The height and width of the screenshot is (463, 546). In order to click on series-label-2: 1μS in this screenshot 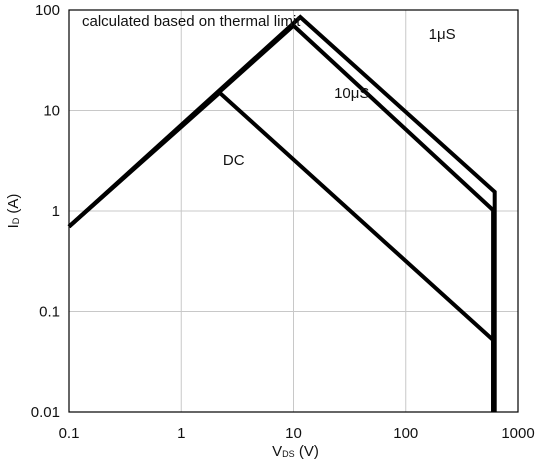, I will do `click(442, 34)`.